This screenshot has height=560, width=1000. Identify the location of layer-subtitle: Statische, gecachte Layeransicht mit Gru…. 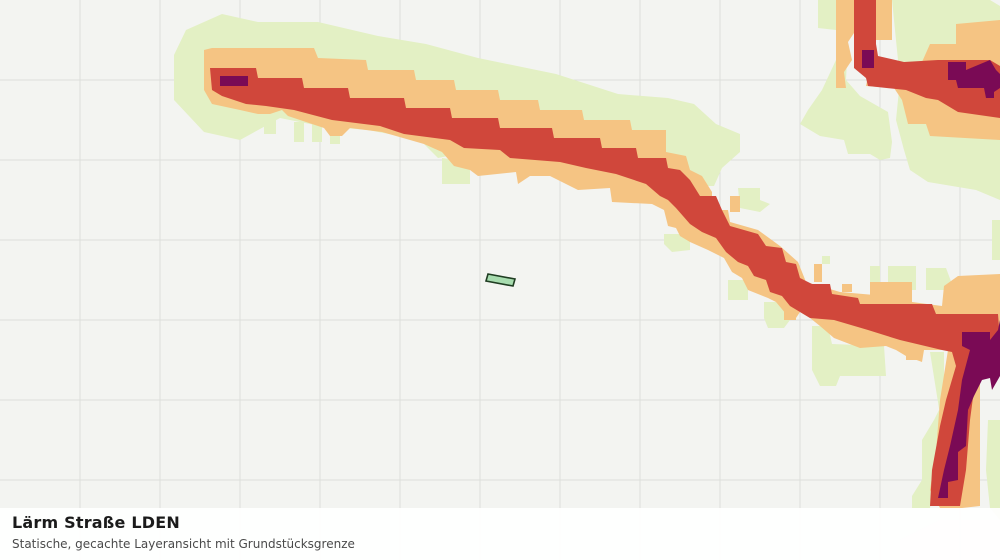
(183, 544).